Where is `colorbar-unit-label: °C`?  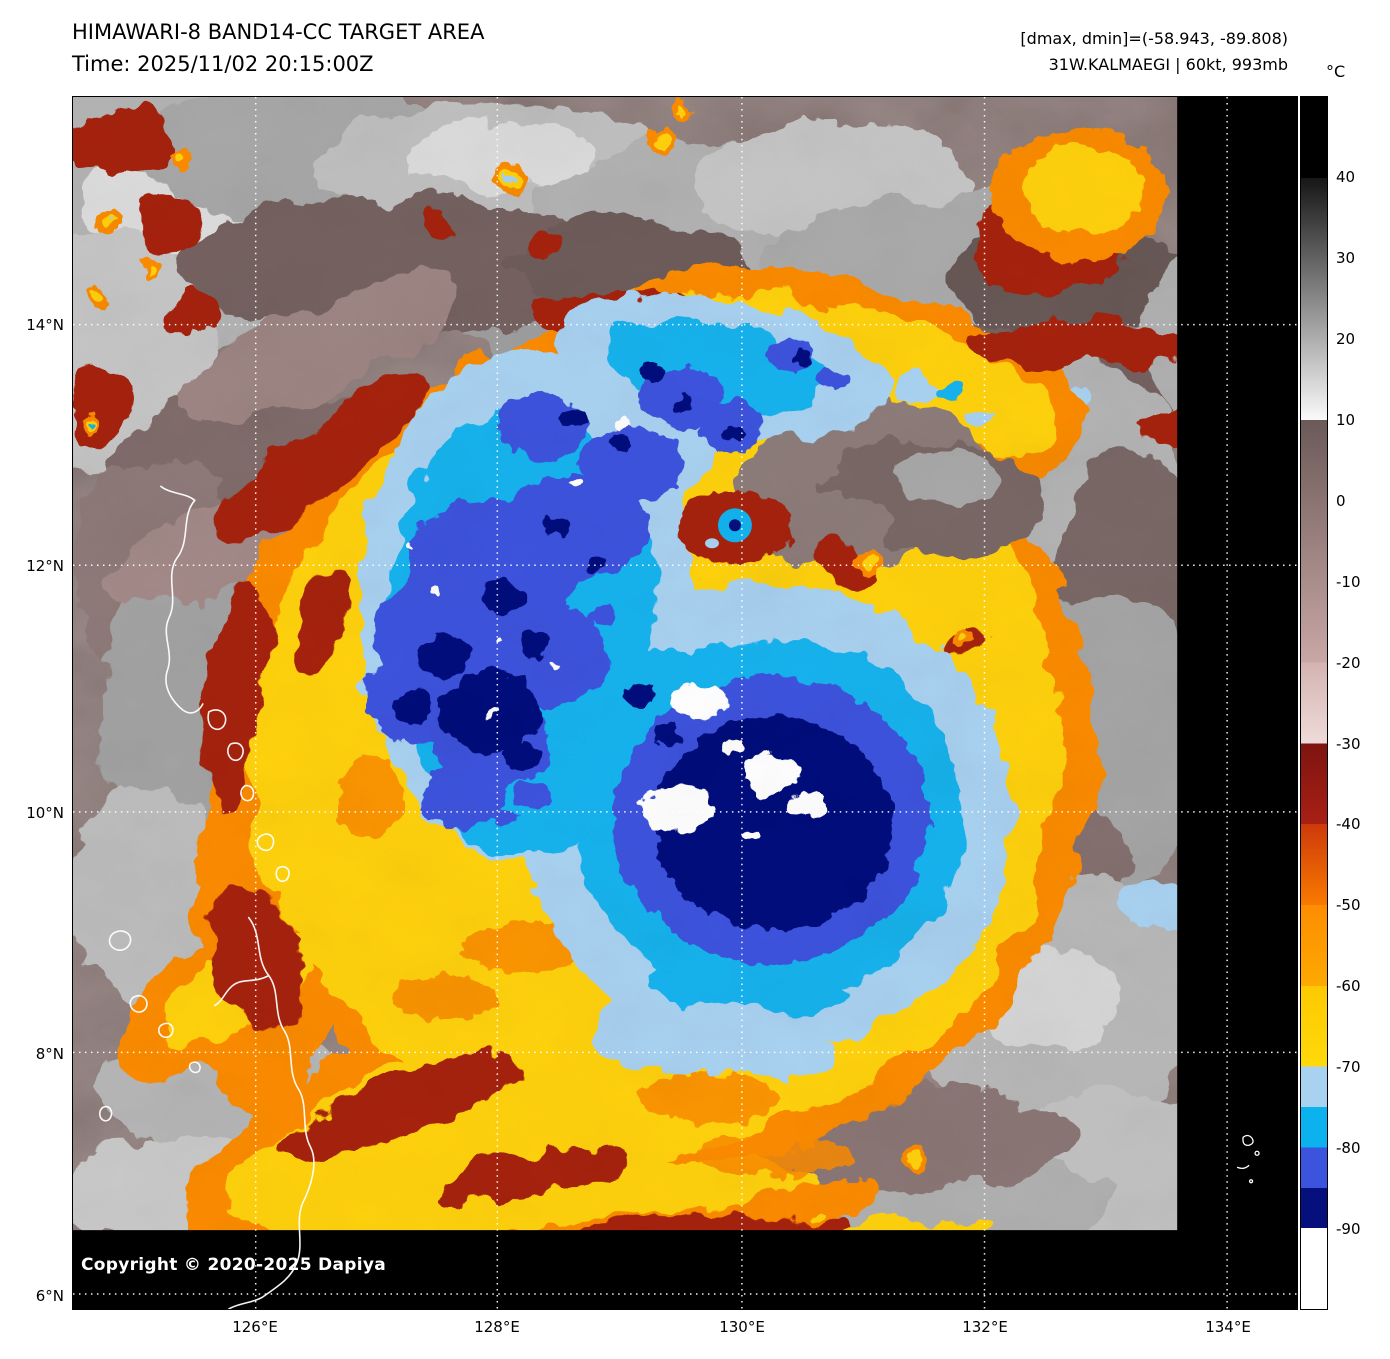
colorbar-unit-label: °C is located at coordinates (1336, 71).